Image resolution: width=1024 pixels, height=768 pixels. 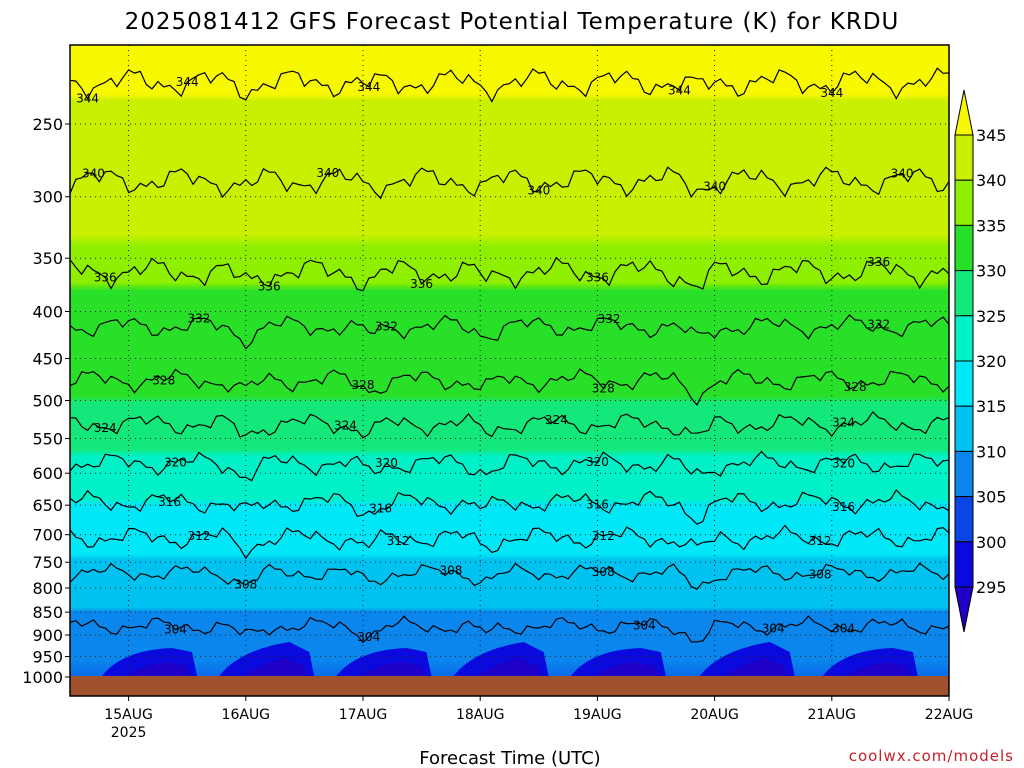 I want to click on x-tick-label: 22AUG, so click(x=949, y=715).